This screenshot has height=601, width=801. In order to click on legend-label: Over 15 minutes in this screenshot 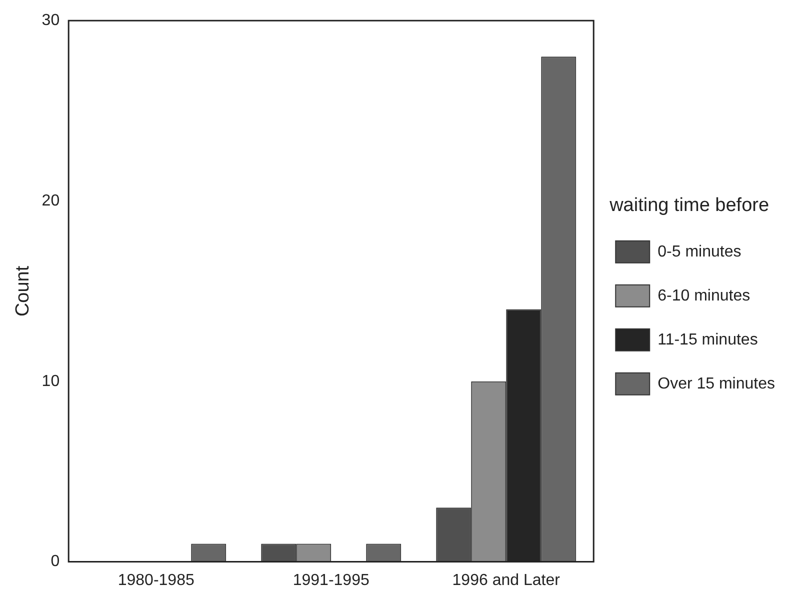, I will do `click(717, 383)`.